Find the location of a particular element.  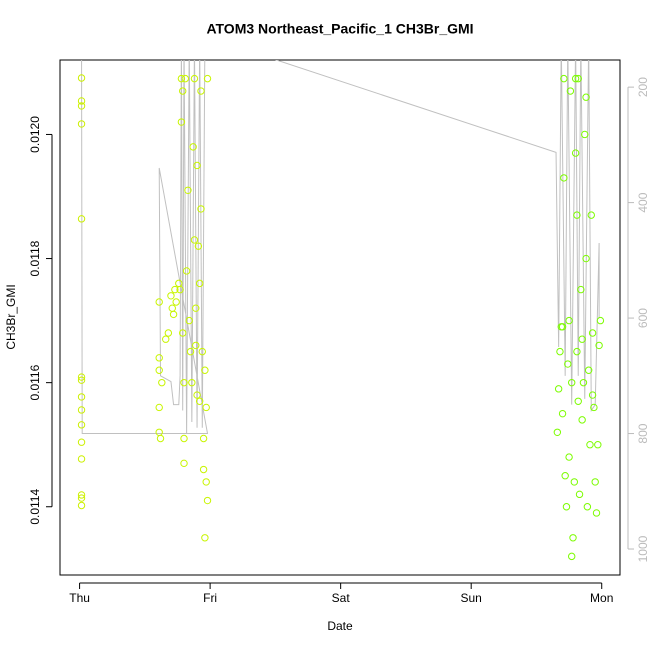

x-tick-label: Sat is located at coordinates (341, 598).